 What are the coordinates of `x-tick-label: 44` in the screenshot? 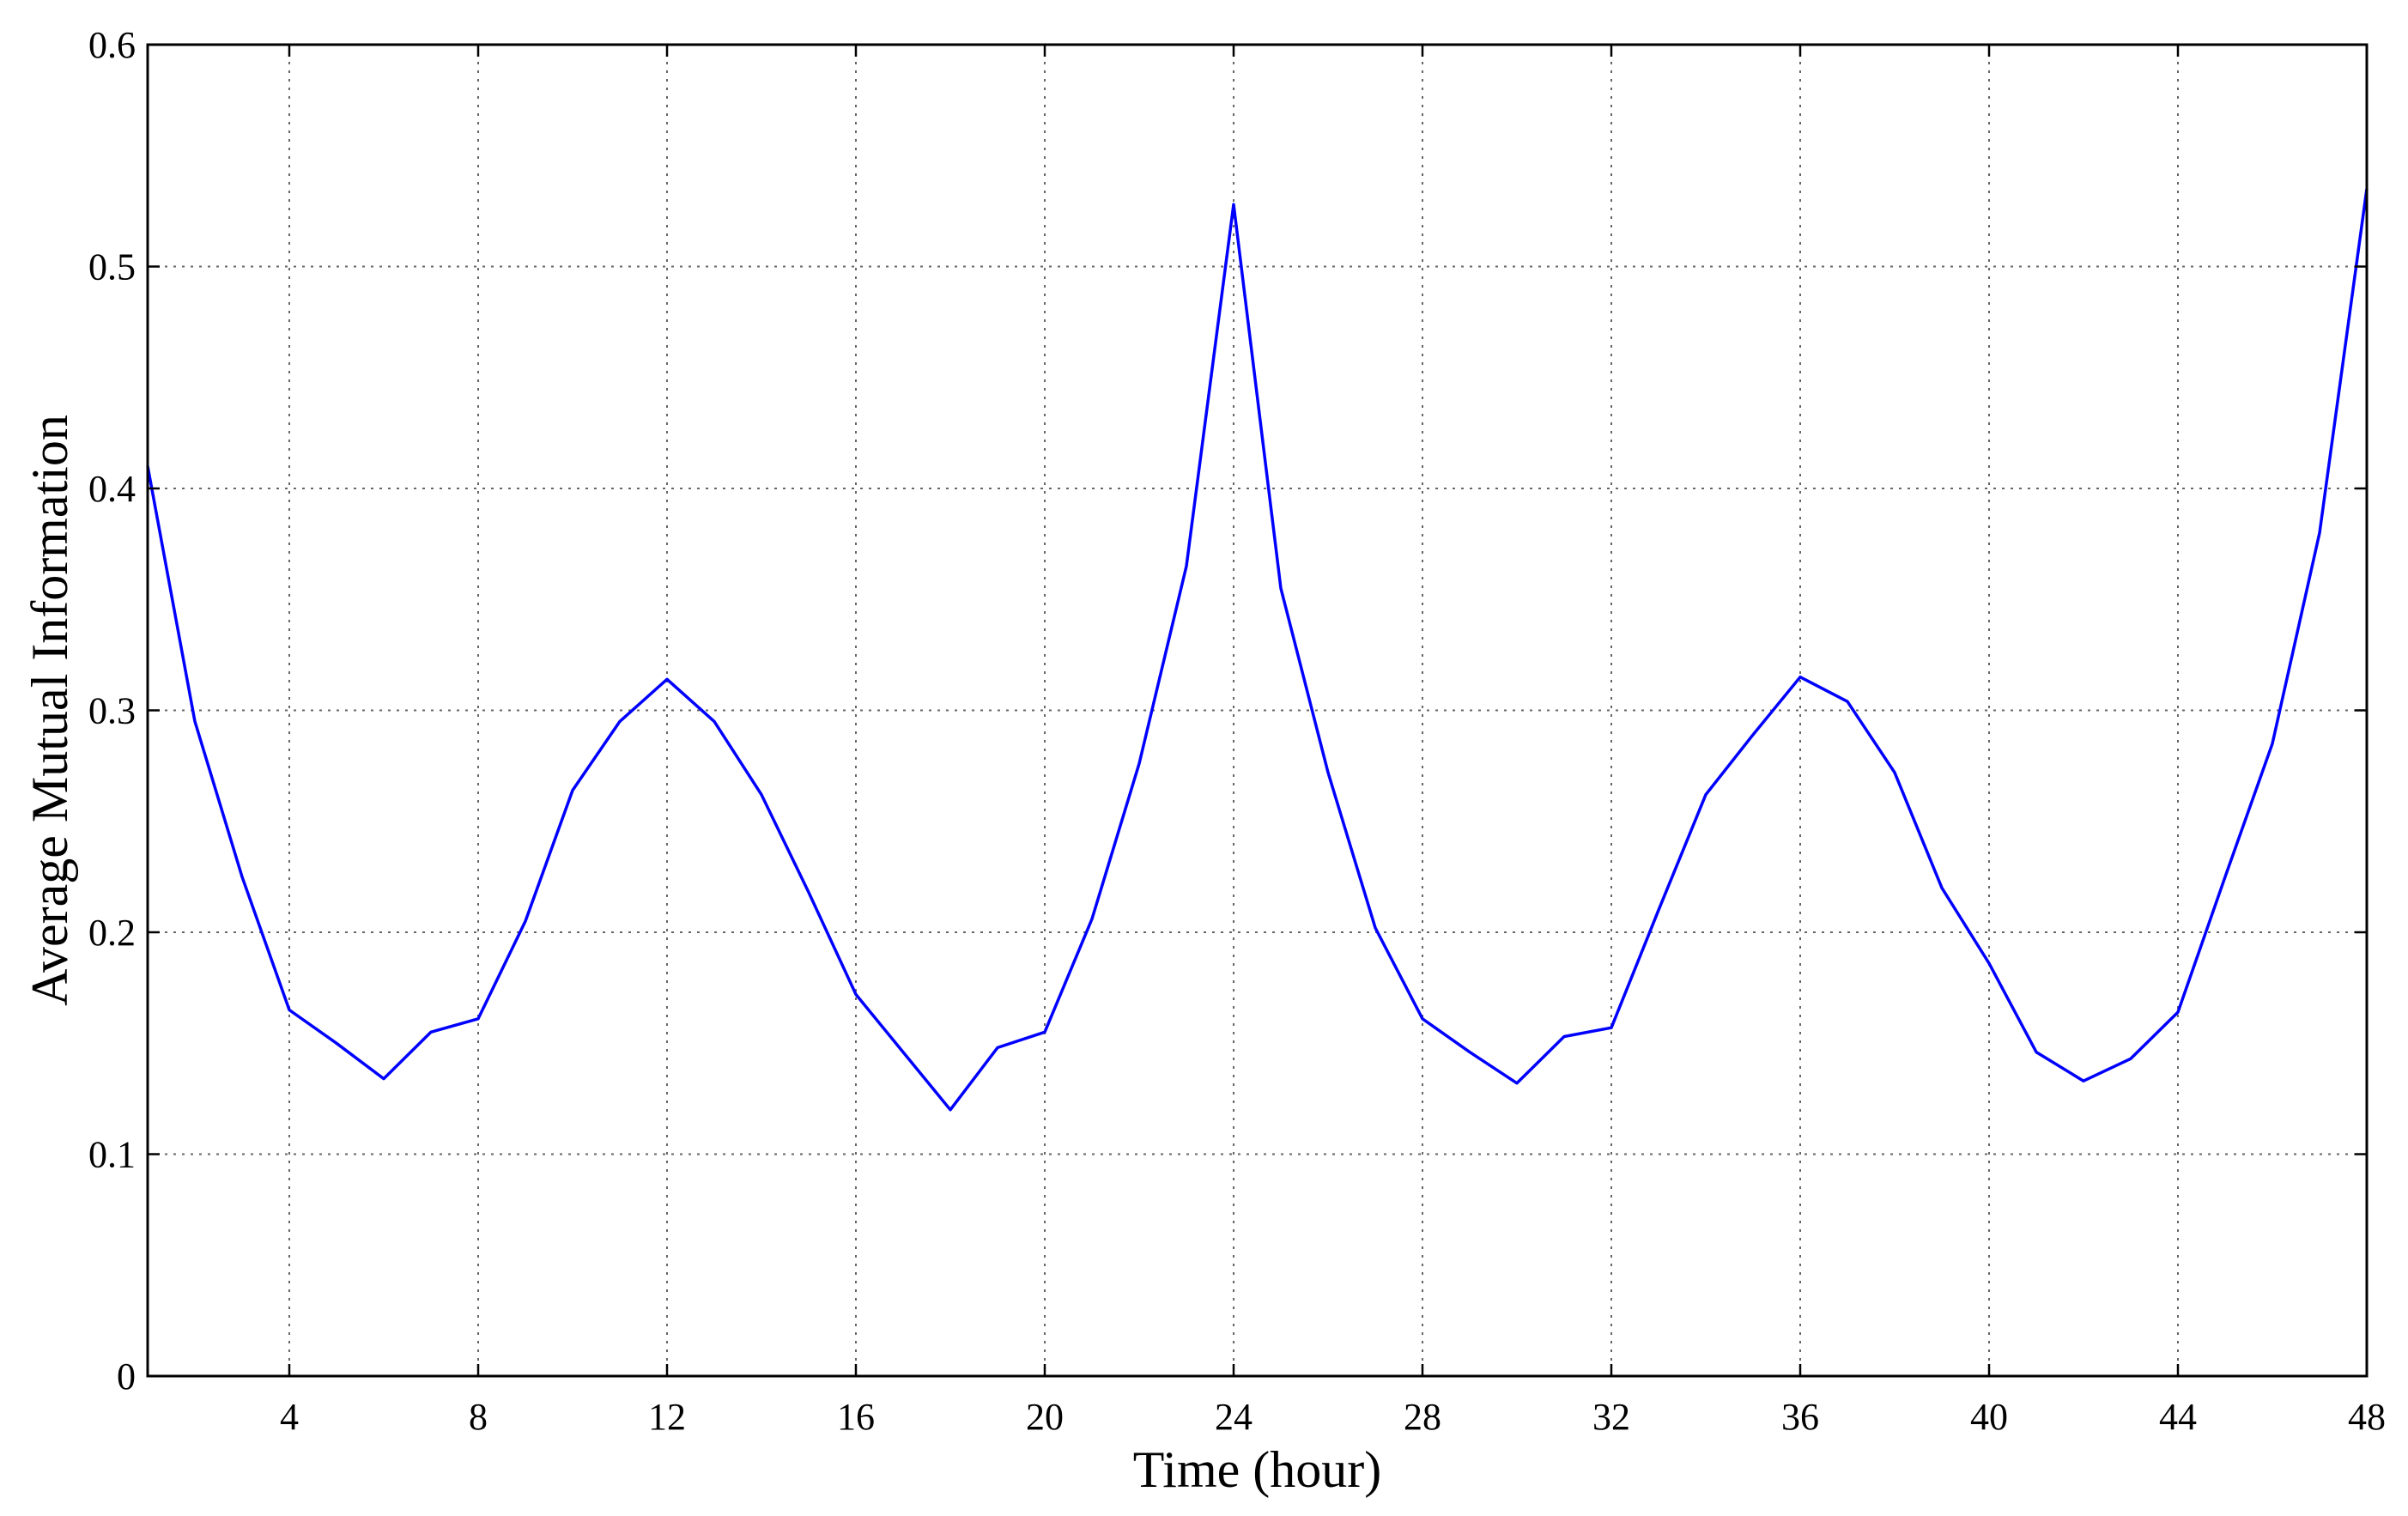 It's located at (2178, 1417).